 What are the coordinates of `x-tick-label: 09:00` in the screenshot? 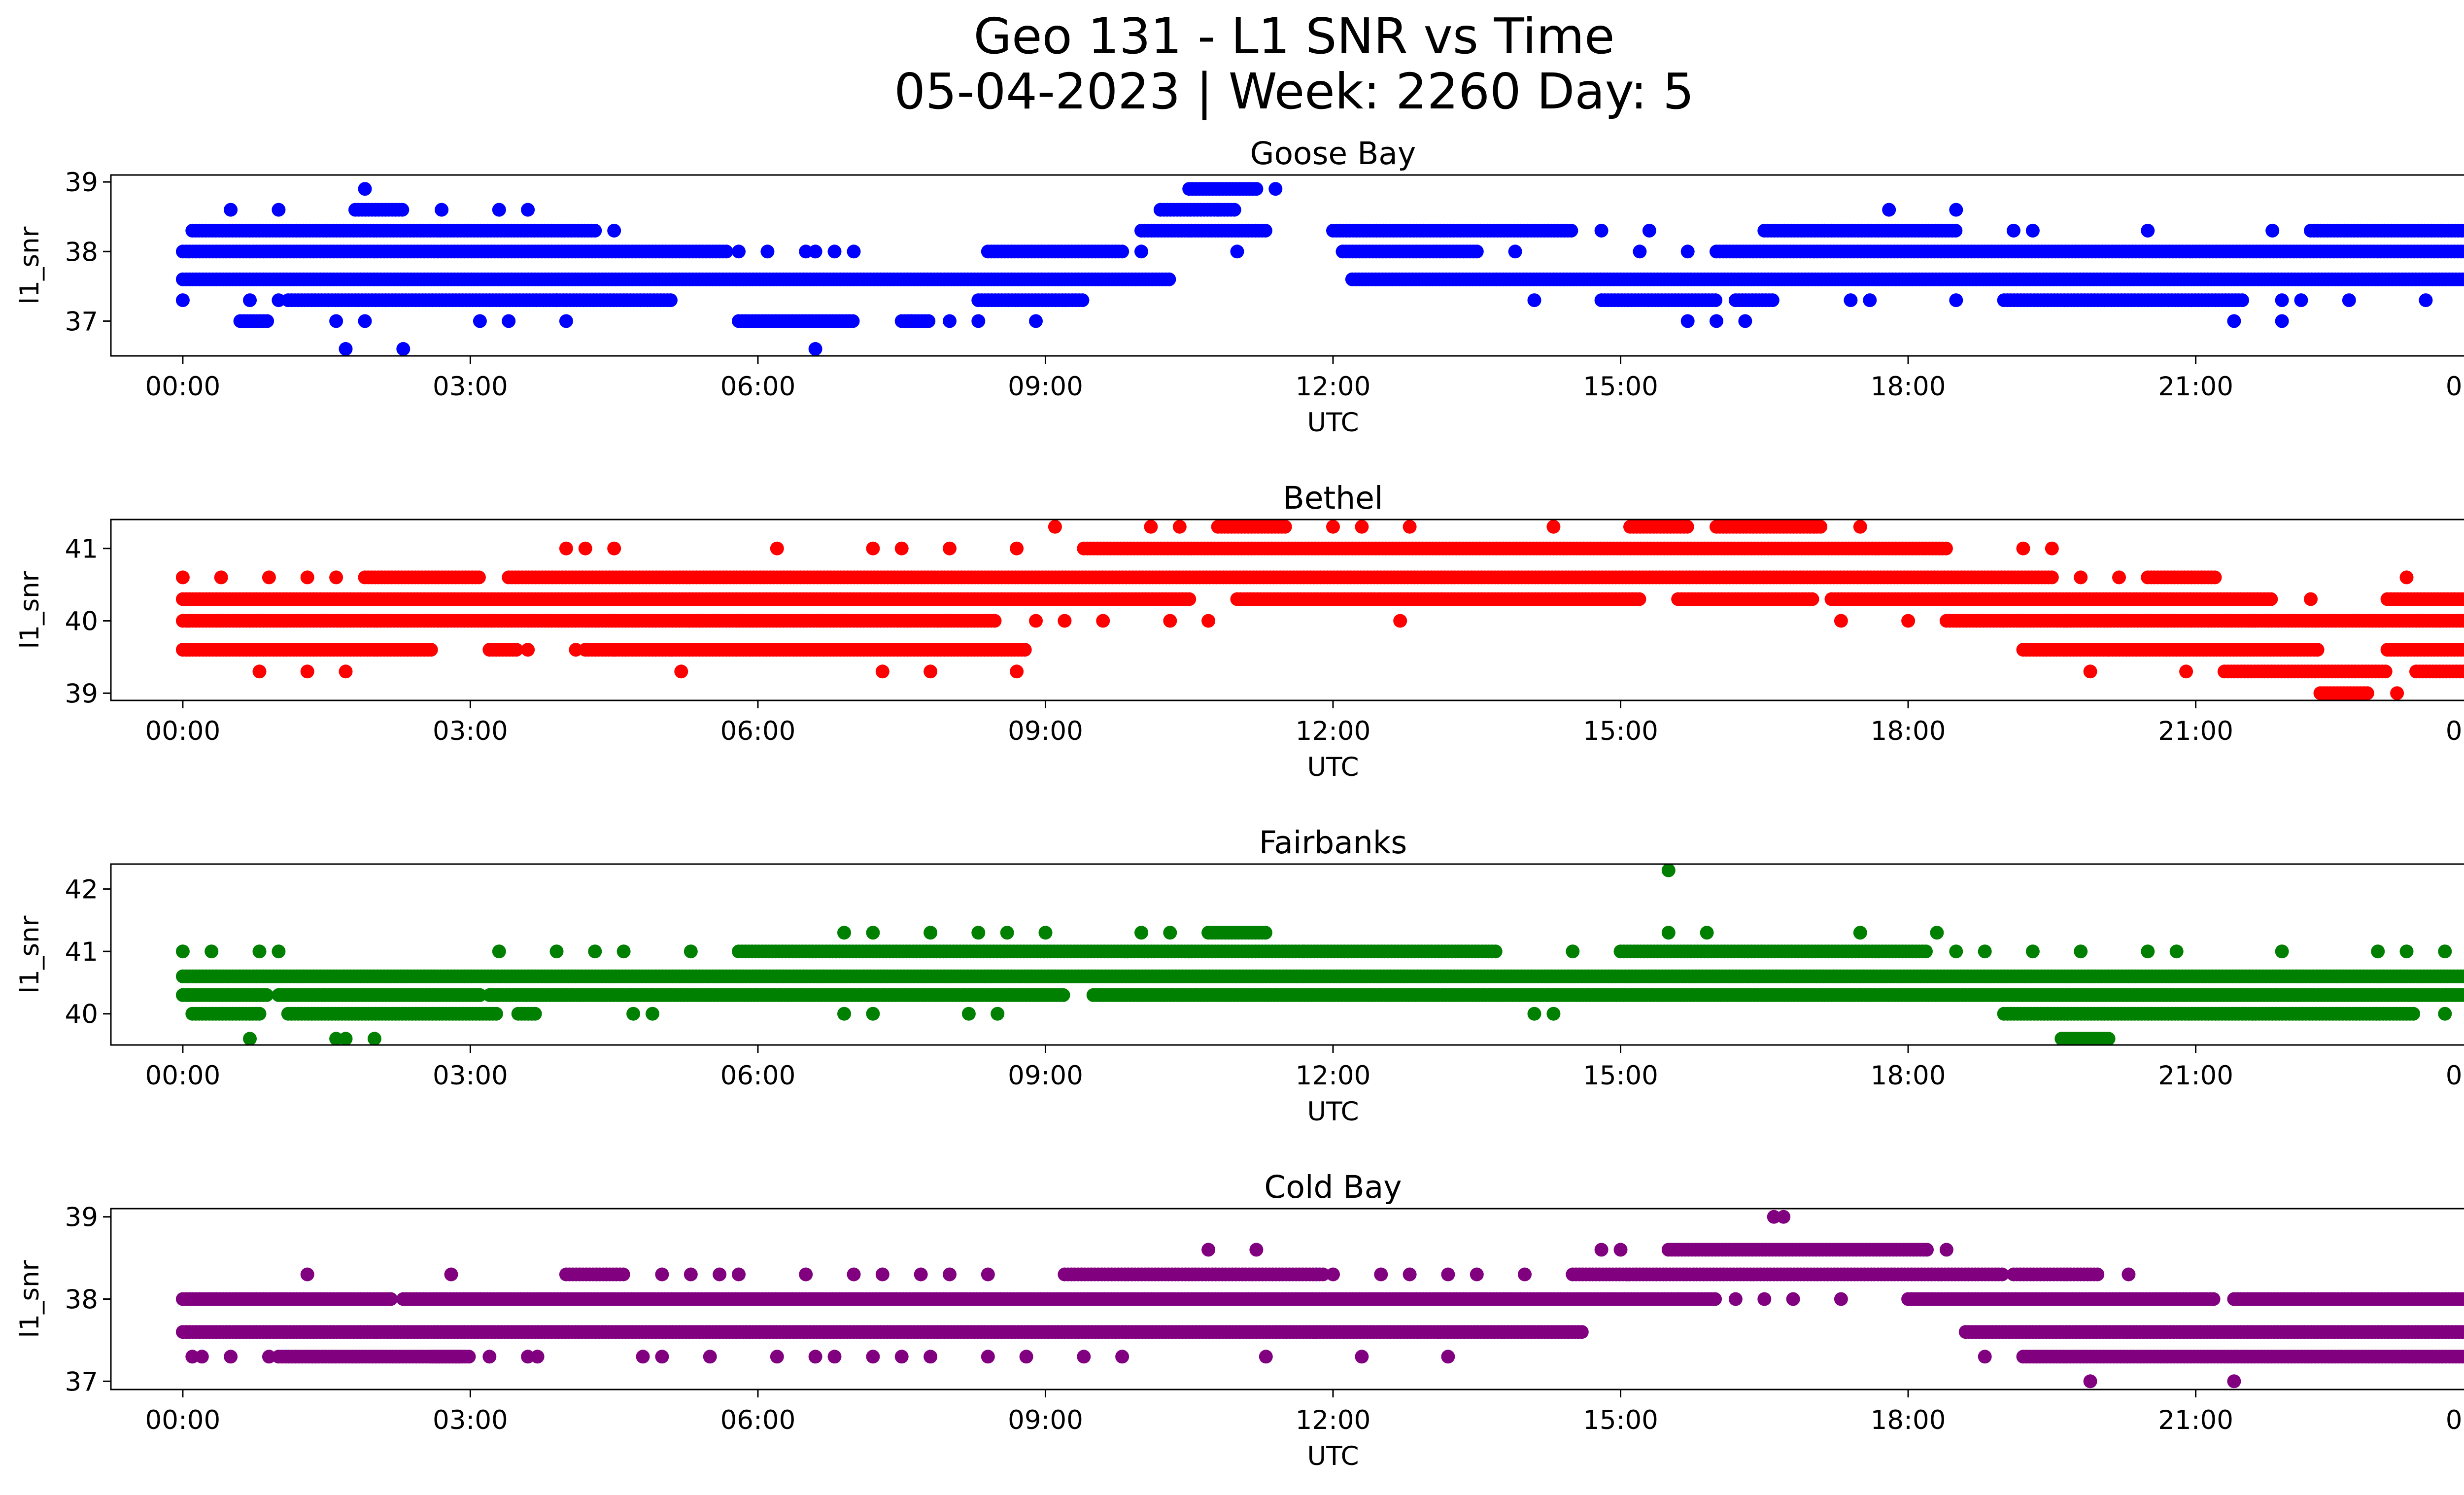 It's located at (1045, 731).